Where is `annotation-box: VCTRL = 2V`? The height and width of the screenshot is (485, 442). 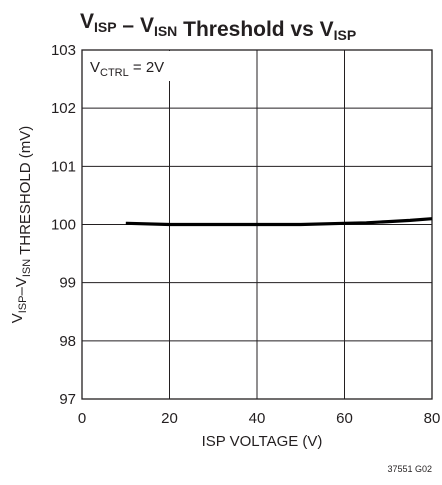 annotation-box: VCTRL = 2V is located at coordinates (129, 66).